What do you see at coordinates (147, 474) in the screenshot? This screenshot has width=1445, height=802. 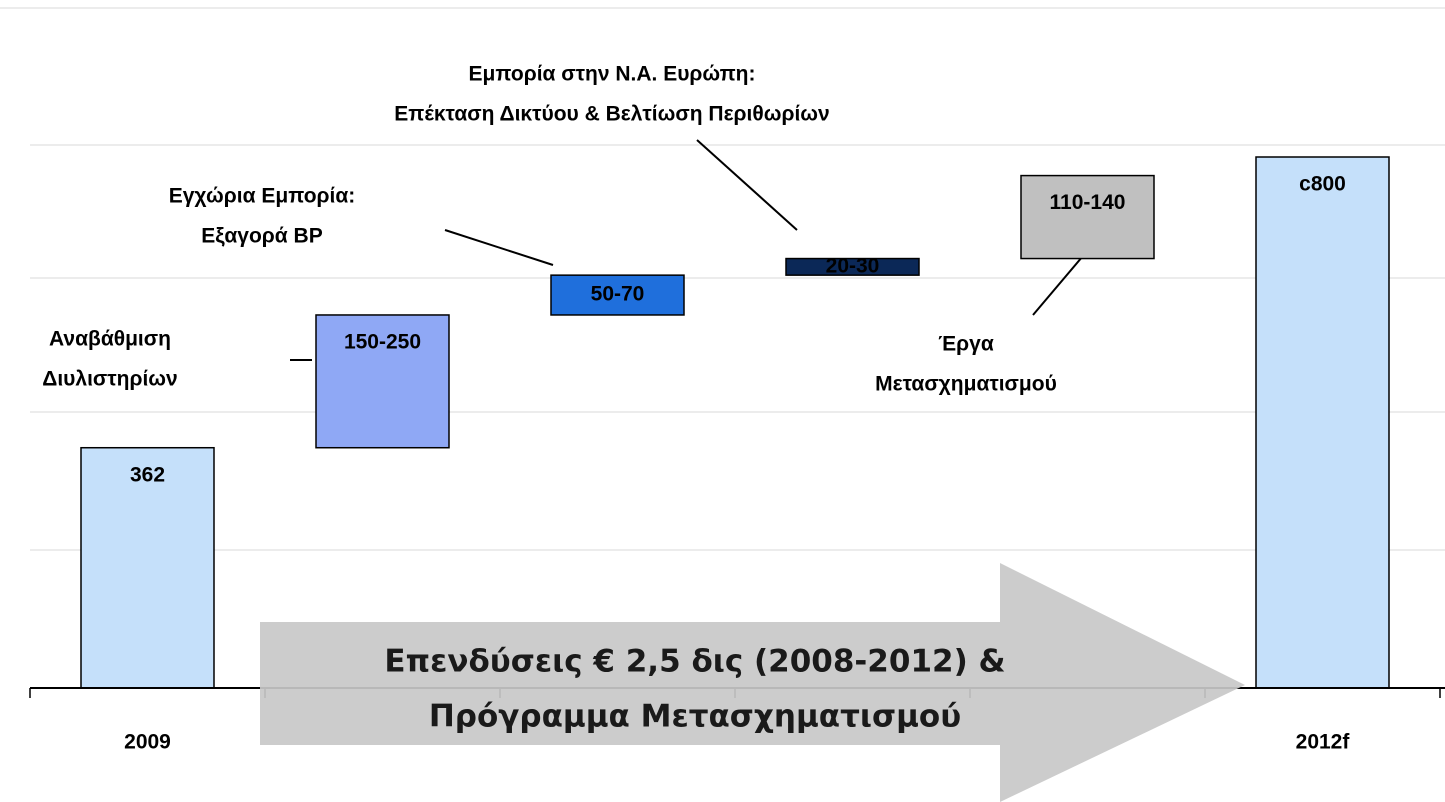 I see `value-label: 362` at bounding box center [147, 474].